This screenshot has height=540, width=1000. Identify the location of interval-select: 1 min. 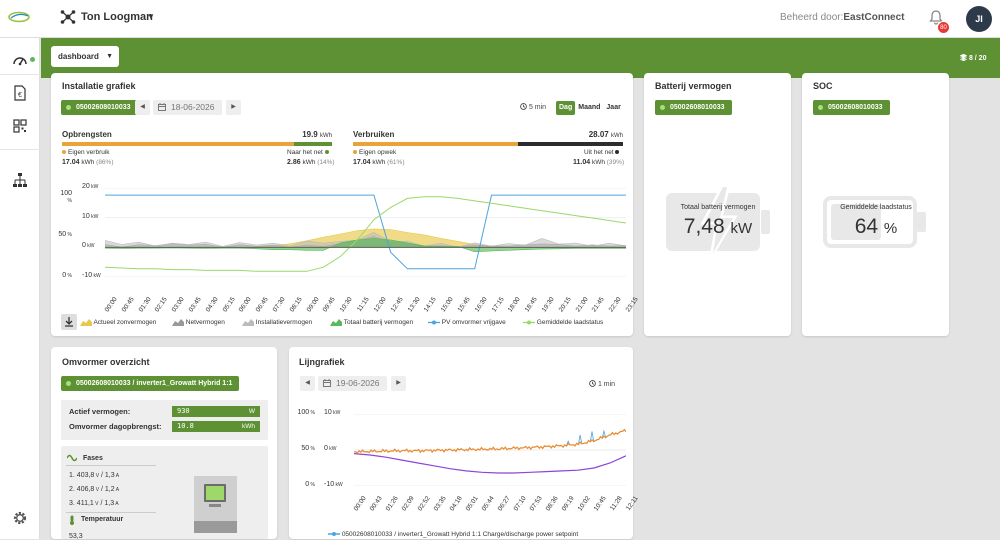
(602, 384).